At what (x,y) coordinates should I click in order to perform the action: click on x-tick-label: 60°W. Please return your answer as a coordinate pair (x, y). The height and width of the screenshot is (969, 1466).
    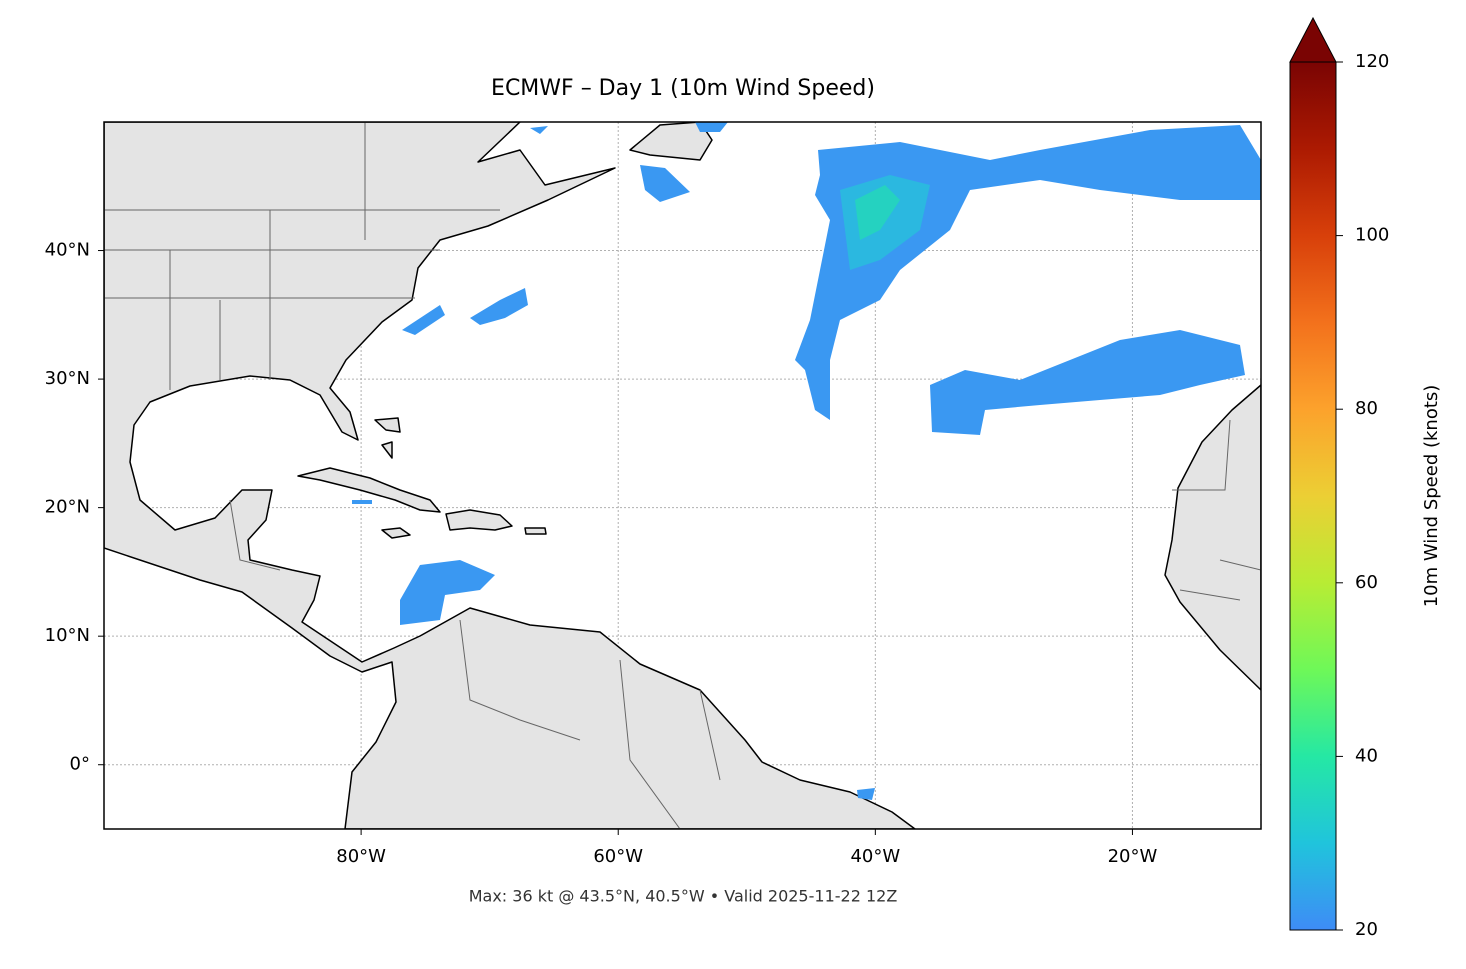
    Looking at the image, I should click on (618, 856).